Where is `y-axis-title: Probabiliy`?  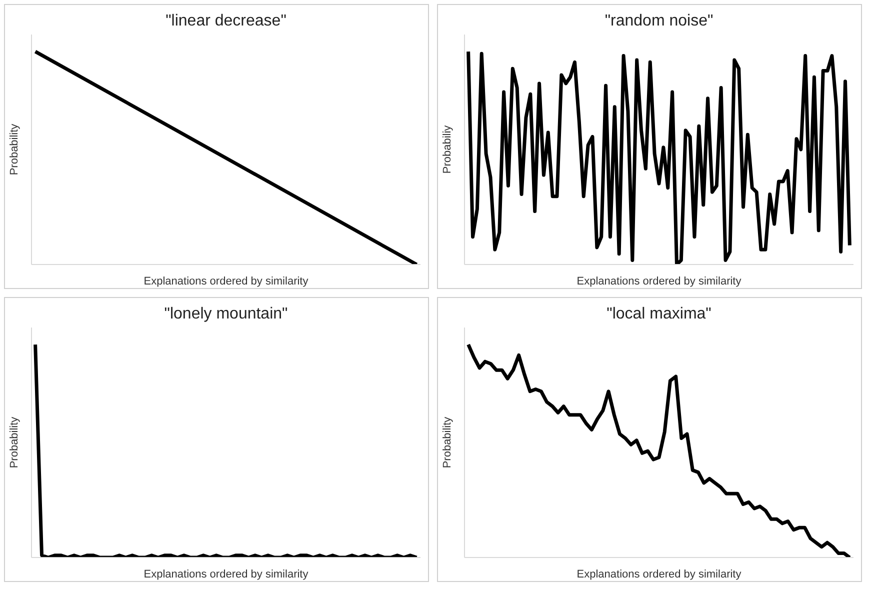 y-axis-title: Probabiliy is located at coordinates (448, 149).